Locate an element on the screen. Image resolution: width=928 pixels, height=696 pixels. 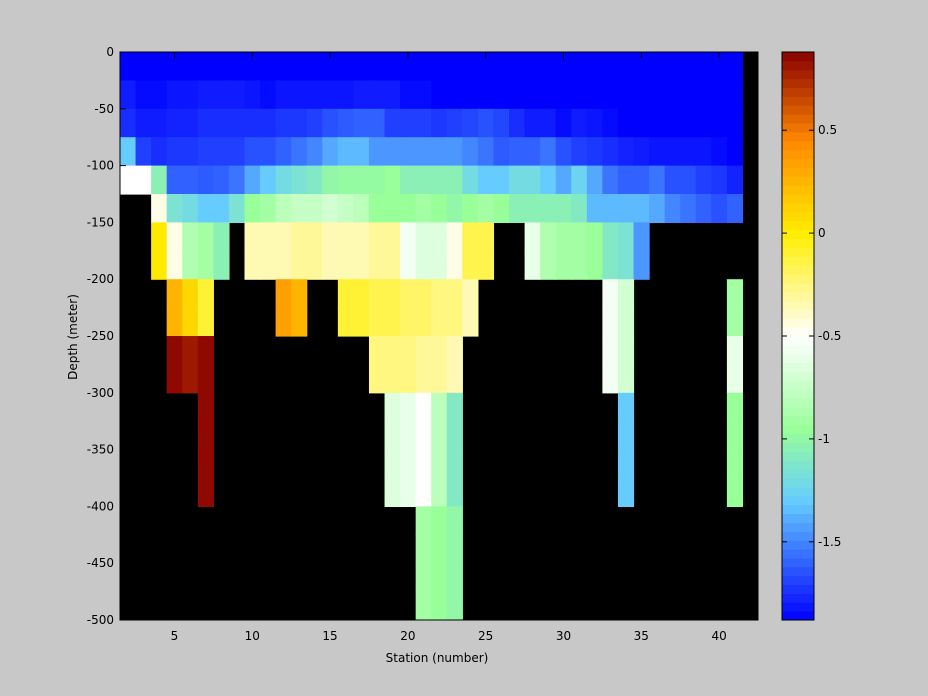
y-tick-label: -350 is located at coordinates (100, 450).